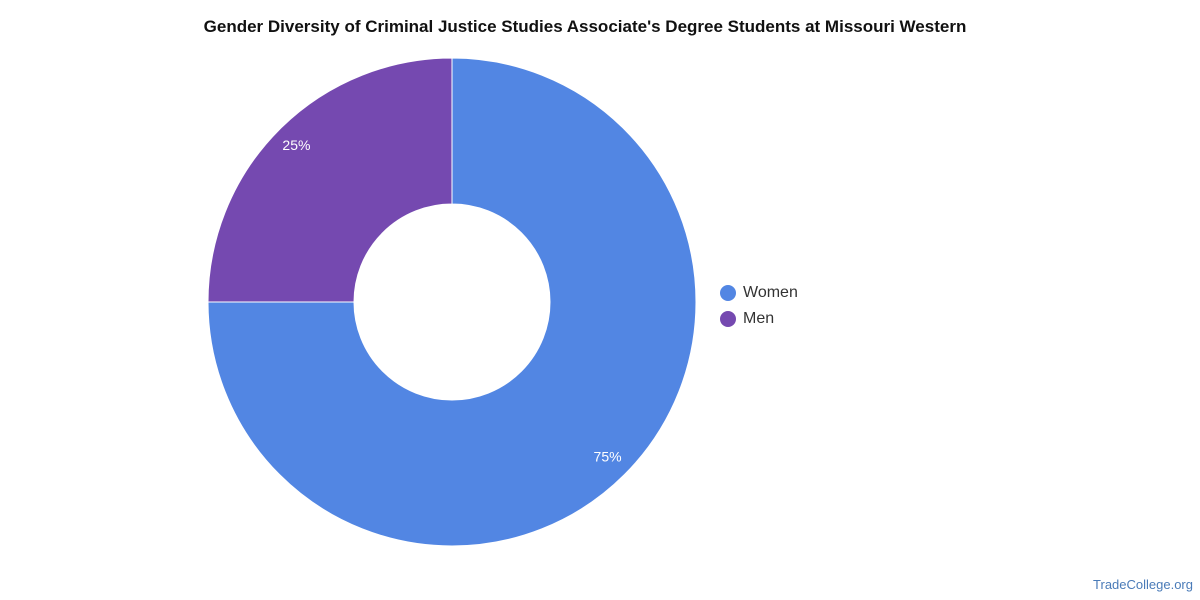 This screenshot has width=1200, height=600. I want to click on legend-swatch-women, so click(728, 293).